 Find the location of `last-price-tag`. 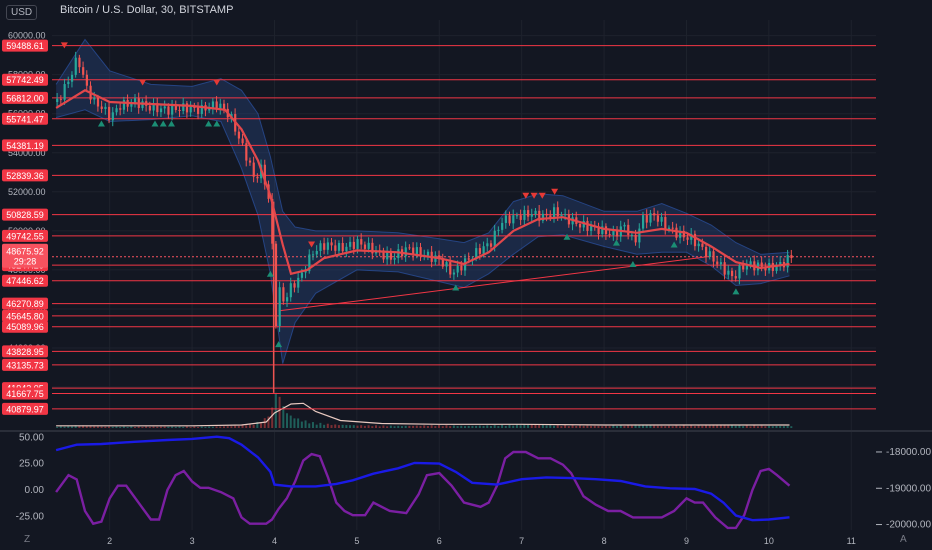

last-price-tag is located at coordinates (25, 255).